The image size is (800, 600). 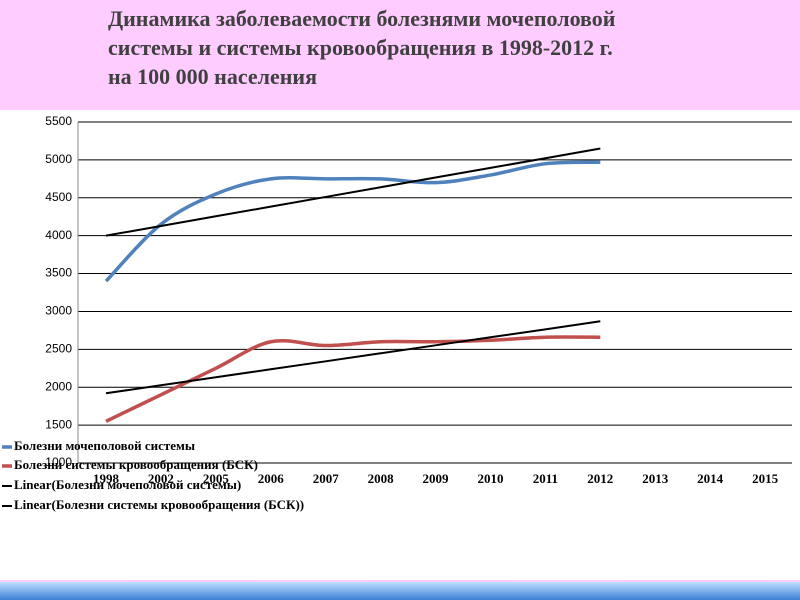 What do you see at coordinates (490, 478) in the screenshot?
I see `x-tick-label: 2010` at bounding box center [490, 478].